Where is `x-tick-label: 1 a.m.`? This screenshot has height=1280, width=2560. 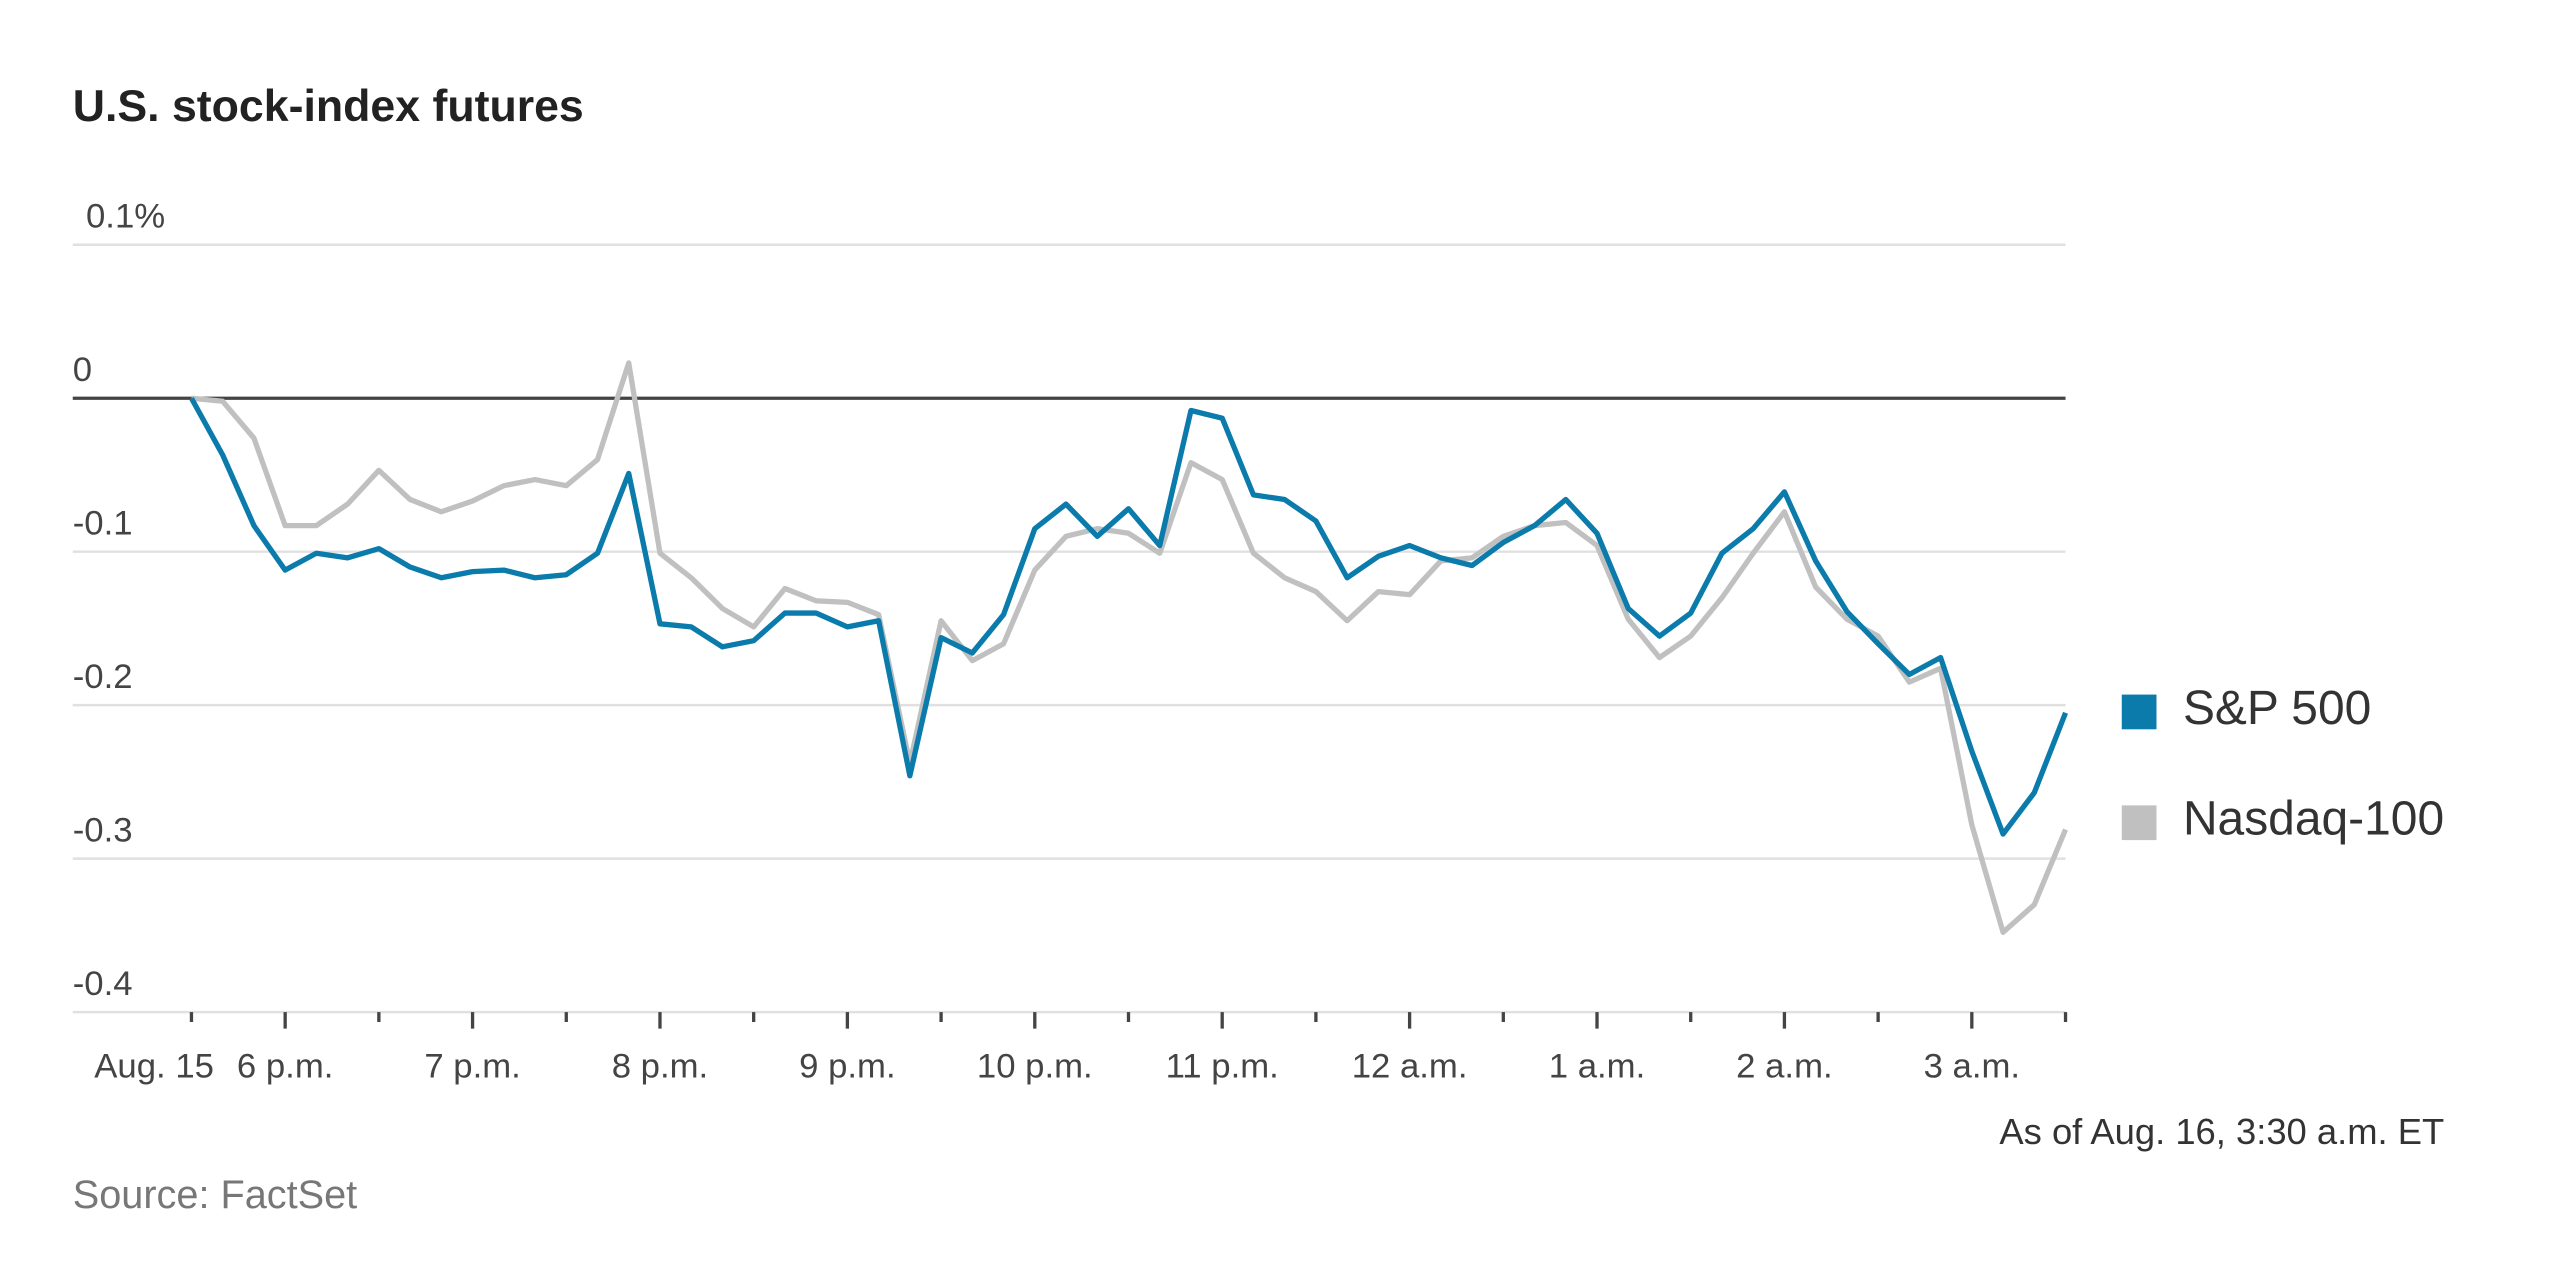 x-tick-label: 1 a.m. is located at coordinates (1597, 1066).